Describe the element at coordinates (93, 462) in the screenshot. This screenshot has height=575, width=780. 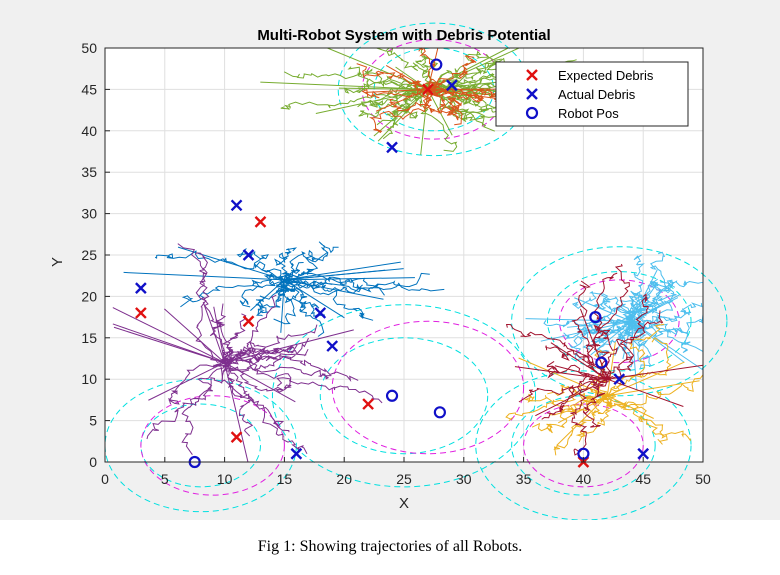
I see `y-tick-label: 0` at that location.